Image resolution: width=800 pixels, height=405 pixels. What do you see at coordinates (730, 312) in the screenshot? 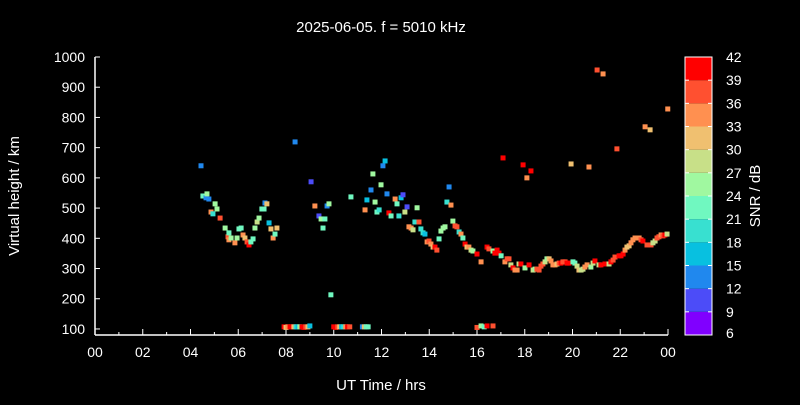
I see `colorbar-tick-label: 9` at bounding box center [730, 312].